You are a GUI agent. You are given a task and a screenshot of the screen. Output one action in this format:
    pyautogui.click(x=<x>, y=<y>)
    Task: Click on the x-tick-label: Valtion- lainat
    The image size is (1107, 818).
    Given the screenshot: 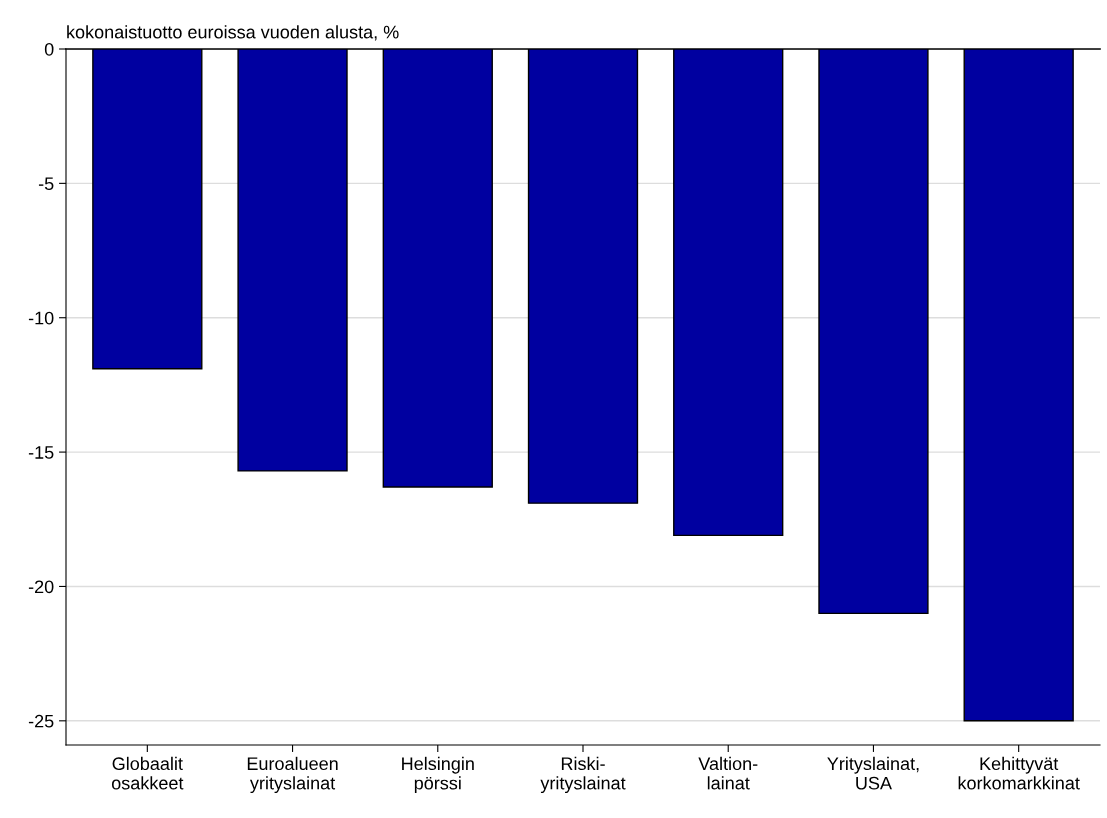 What is the action you would take?
    pyautogui.click(x=728, y=773)
    